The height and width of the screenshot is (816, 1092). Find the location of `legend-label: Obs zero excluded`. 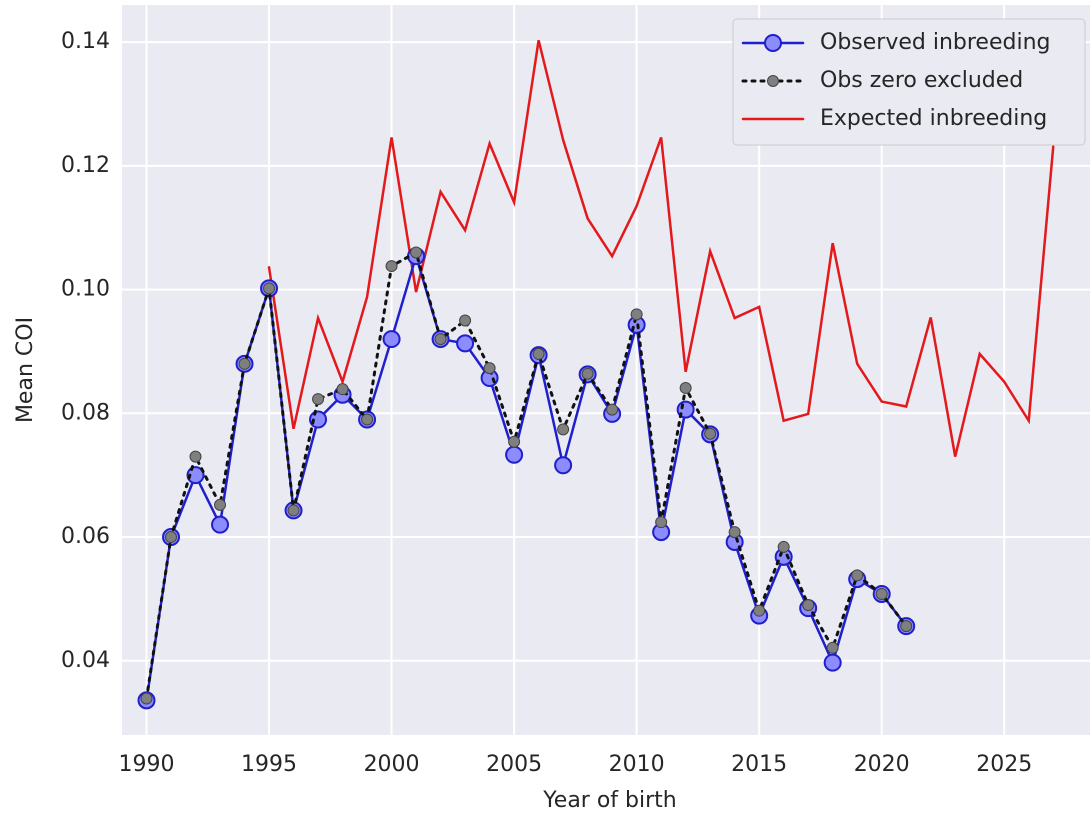

legend-label: Obs zero excluded is located at coordinates (921, 80).